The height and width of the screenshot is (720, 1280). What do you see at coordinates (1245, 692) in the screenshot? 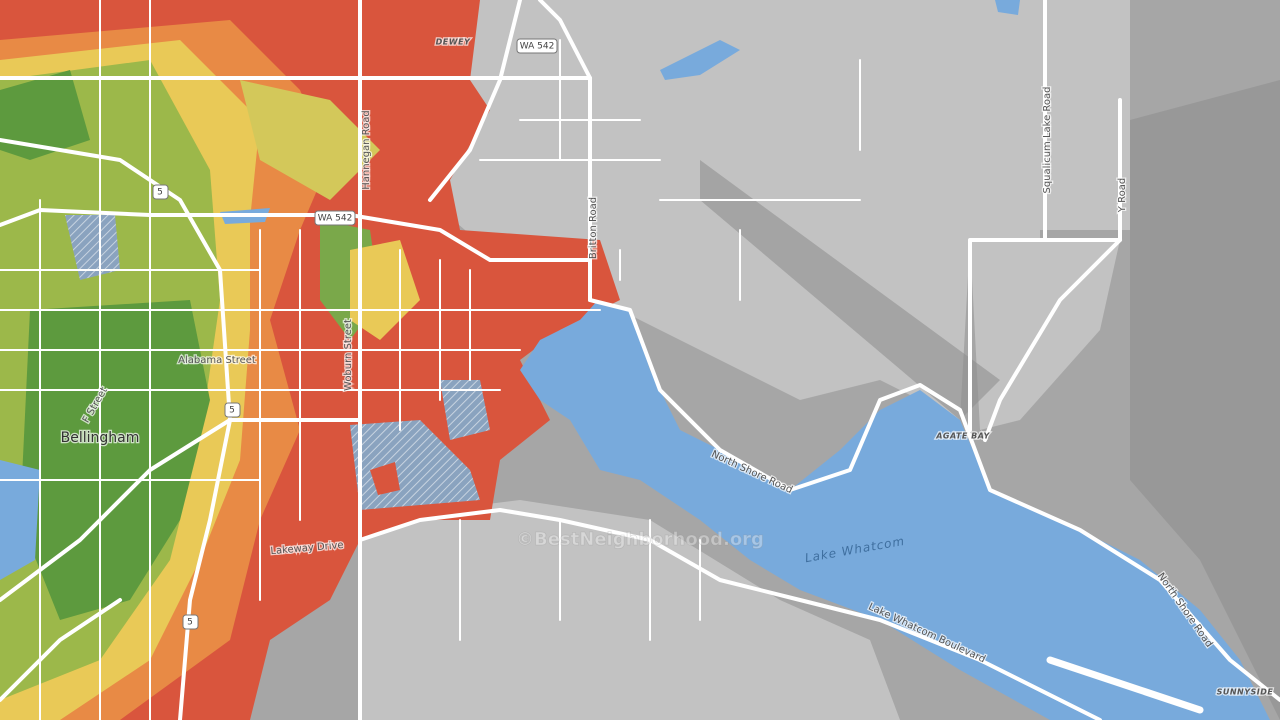
I see `place-label: SUNNYSIDE` at bounding box center [1245, 692].